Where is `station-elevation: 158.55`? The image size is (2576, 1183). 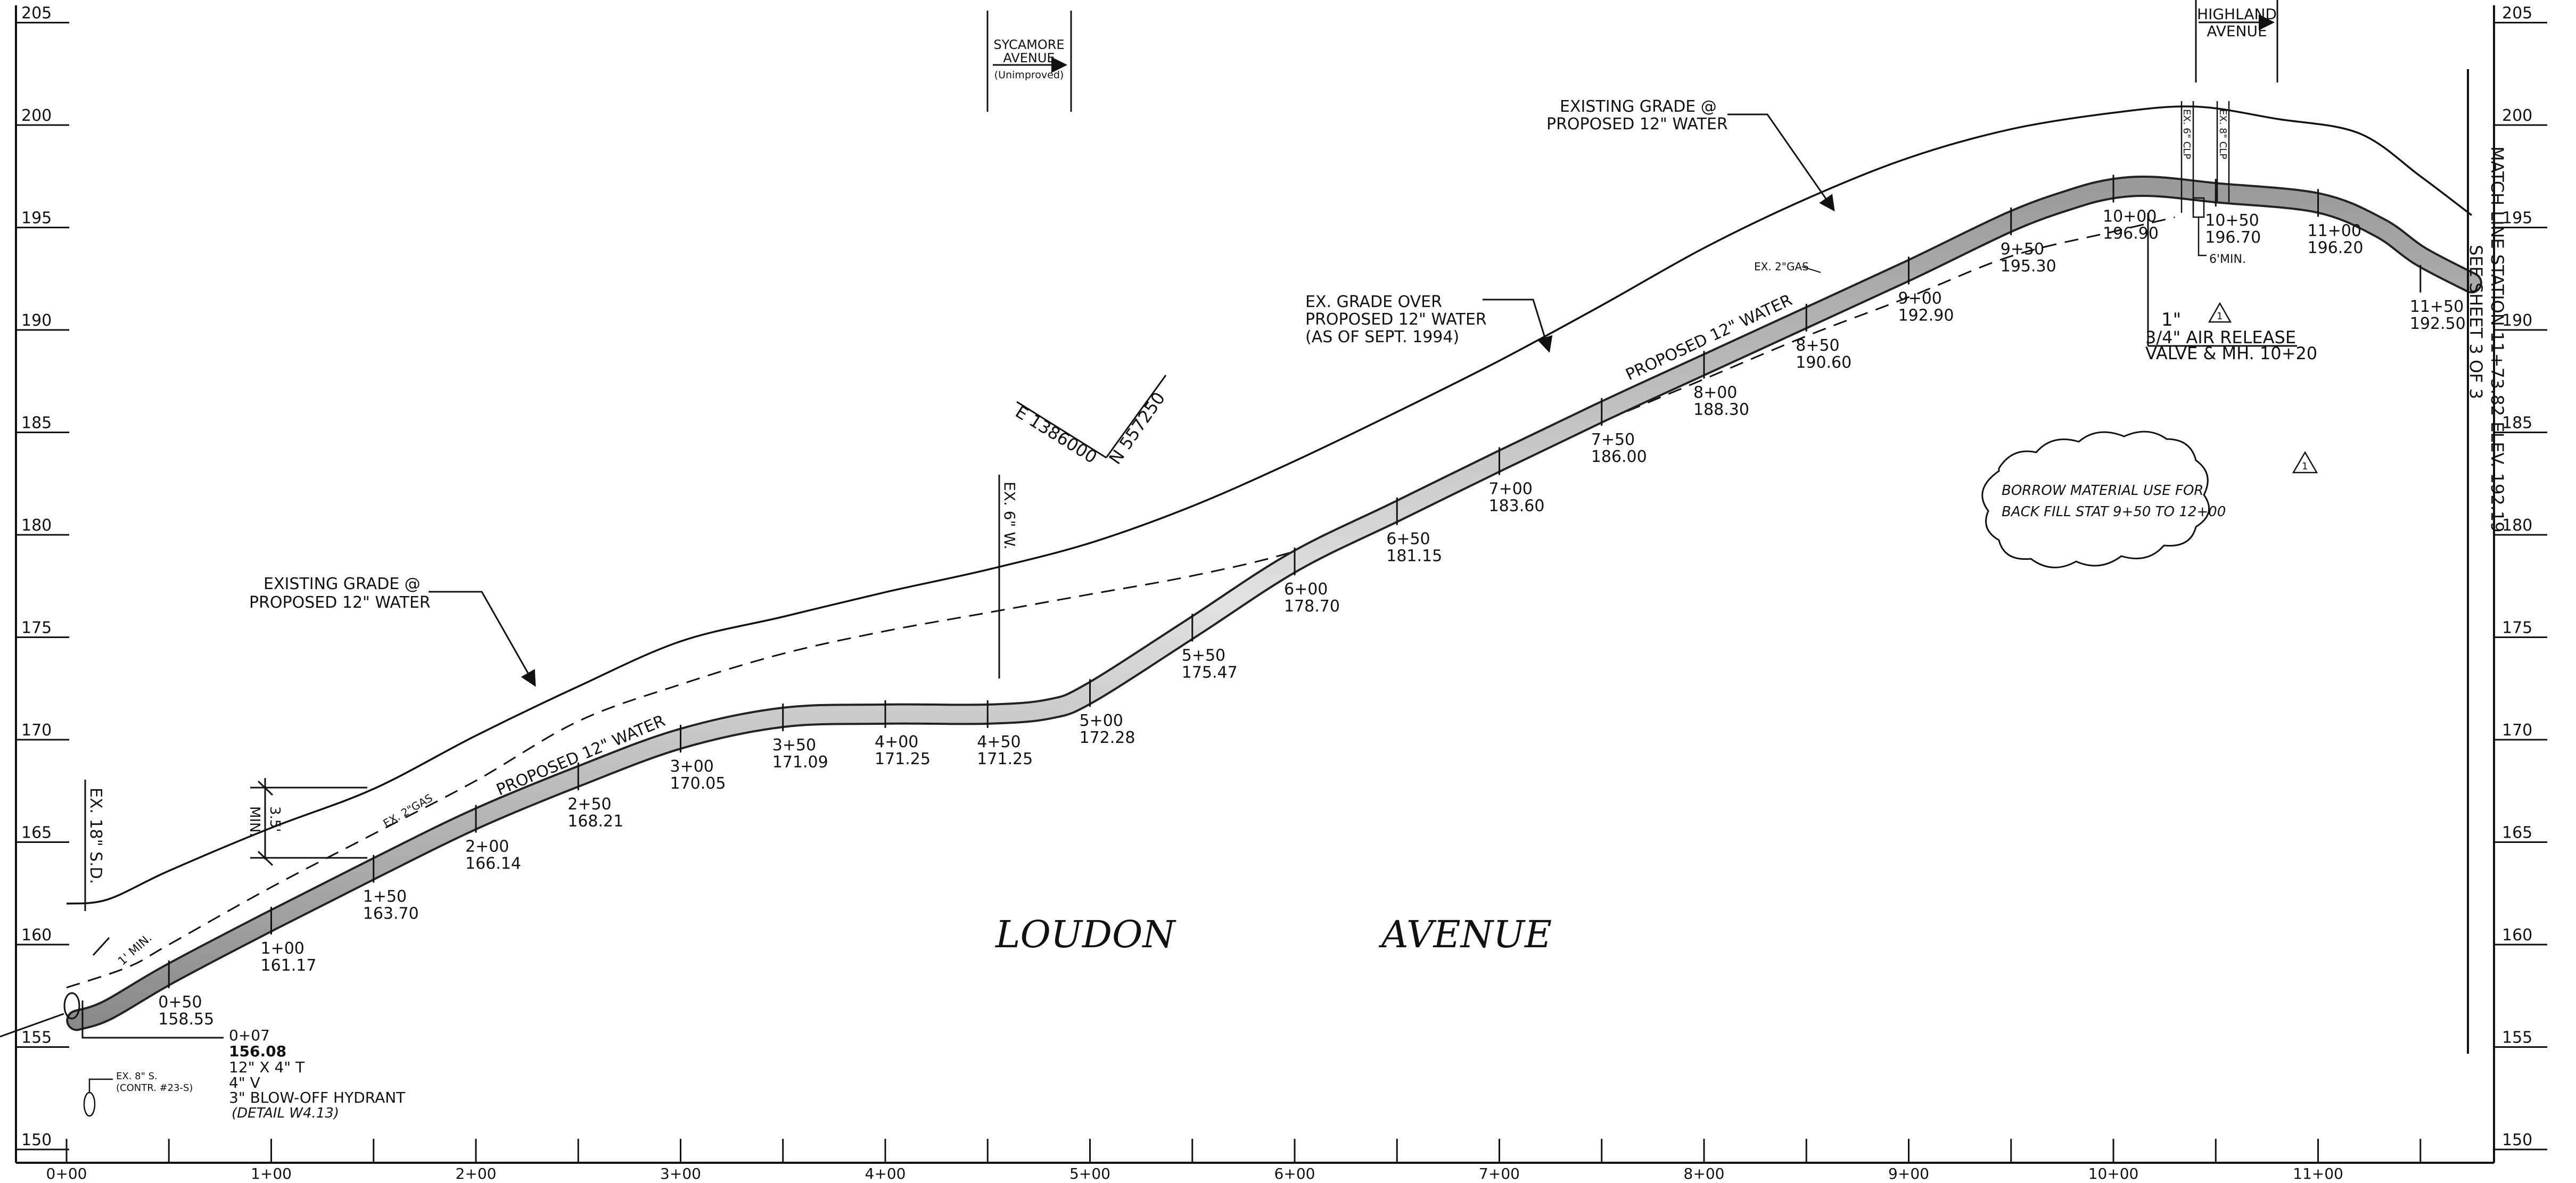
station-elevation: 158.55 is located at coordinates (186, 1020).